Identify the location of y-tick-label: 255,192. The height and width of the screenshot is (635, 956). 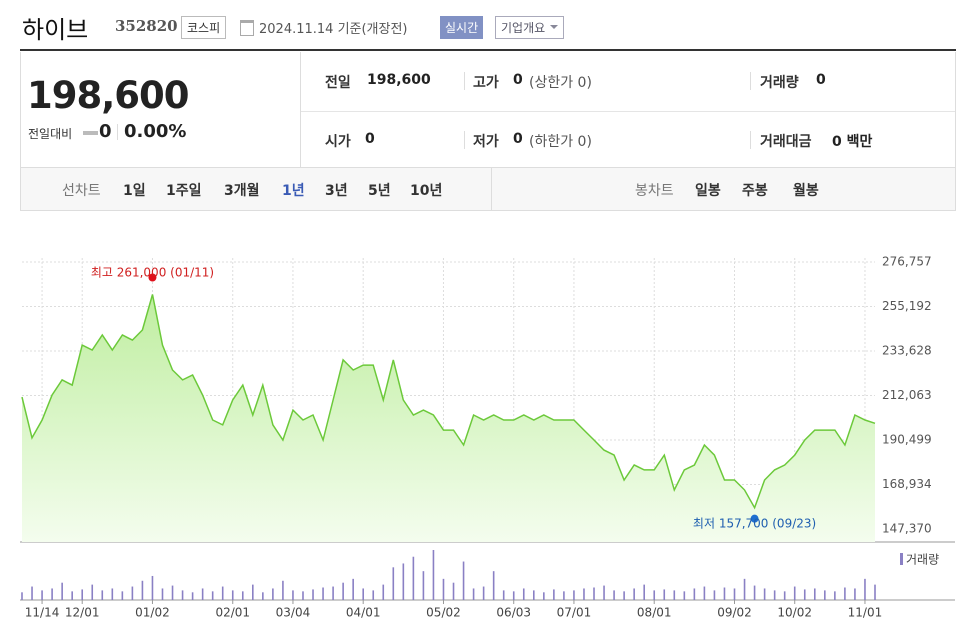
(907, 306).